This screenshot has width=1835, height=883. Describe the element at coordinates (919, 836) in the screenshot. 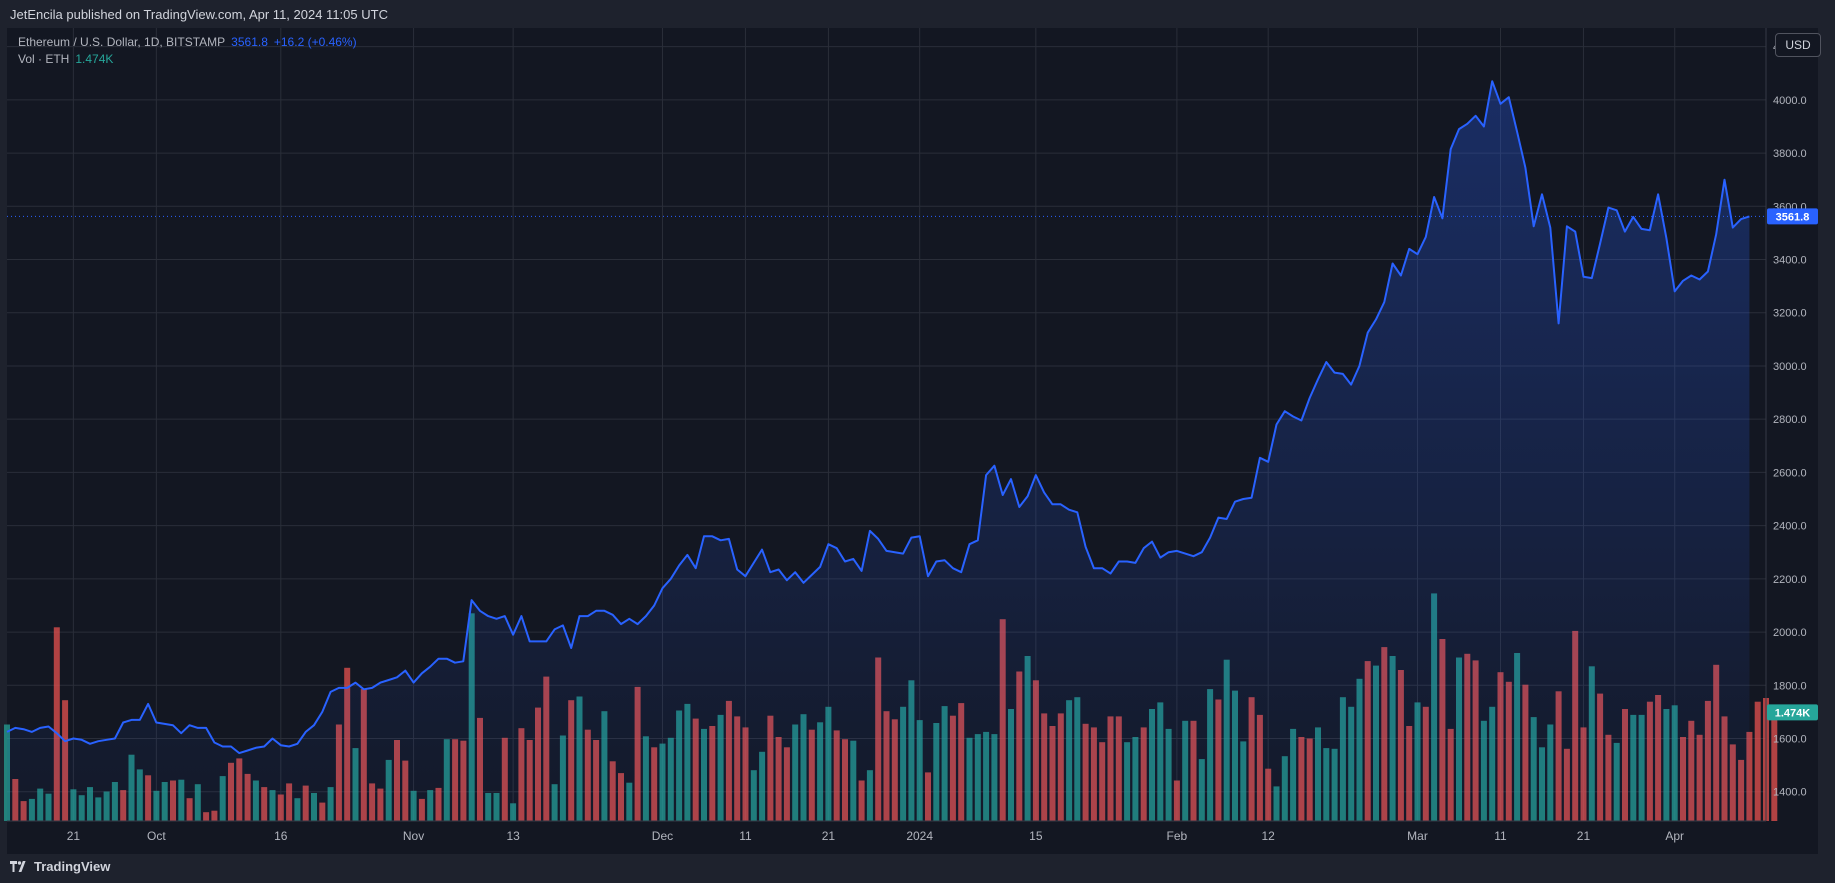

I see `time-axis-label: 2024` at that location.